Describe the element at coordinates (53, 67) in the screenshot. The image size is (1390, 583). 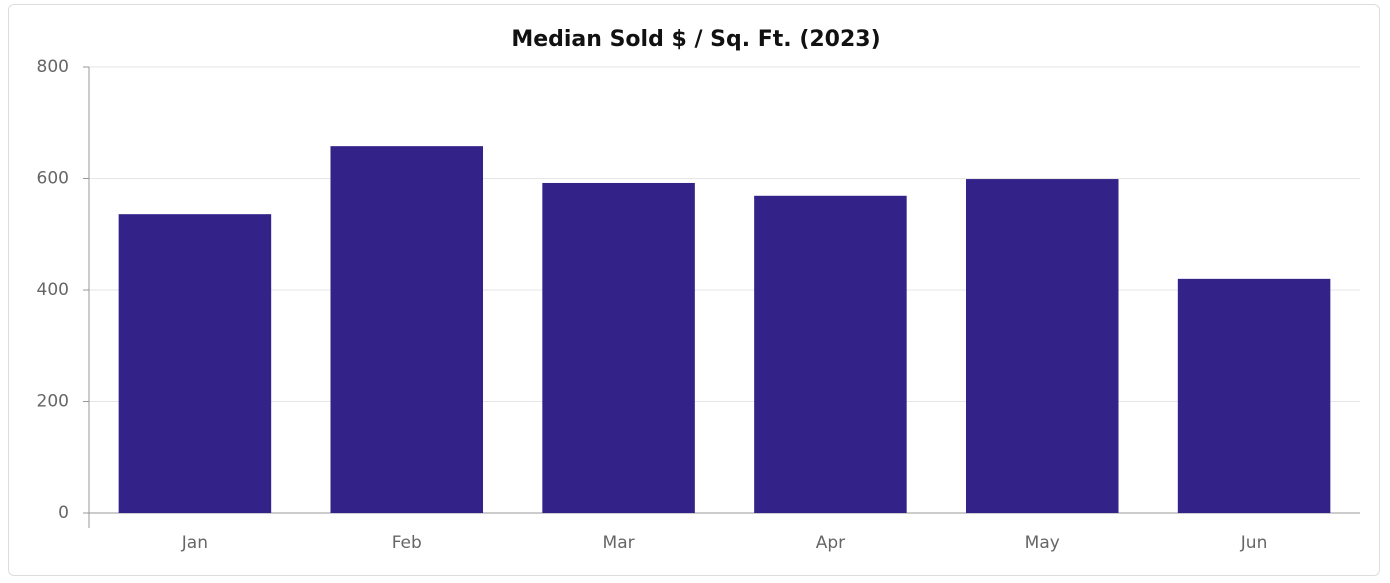
I see `y-tick-label: 800` at that location.